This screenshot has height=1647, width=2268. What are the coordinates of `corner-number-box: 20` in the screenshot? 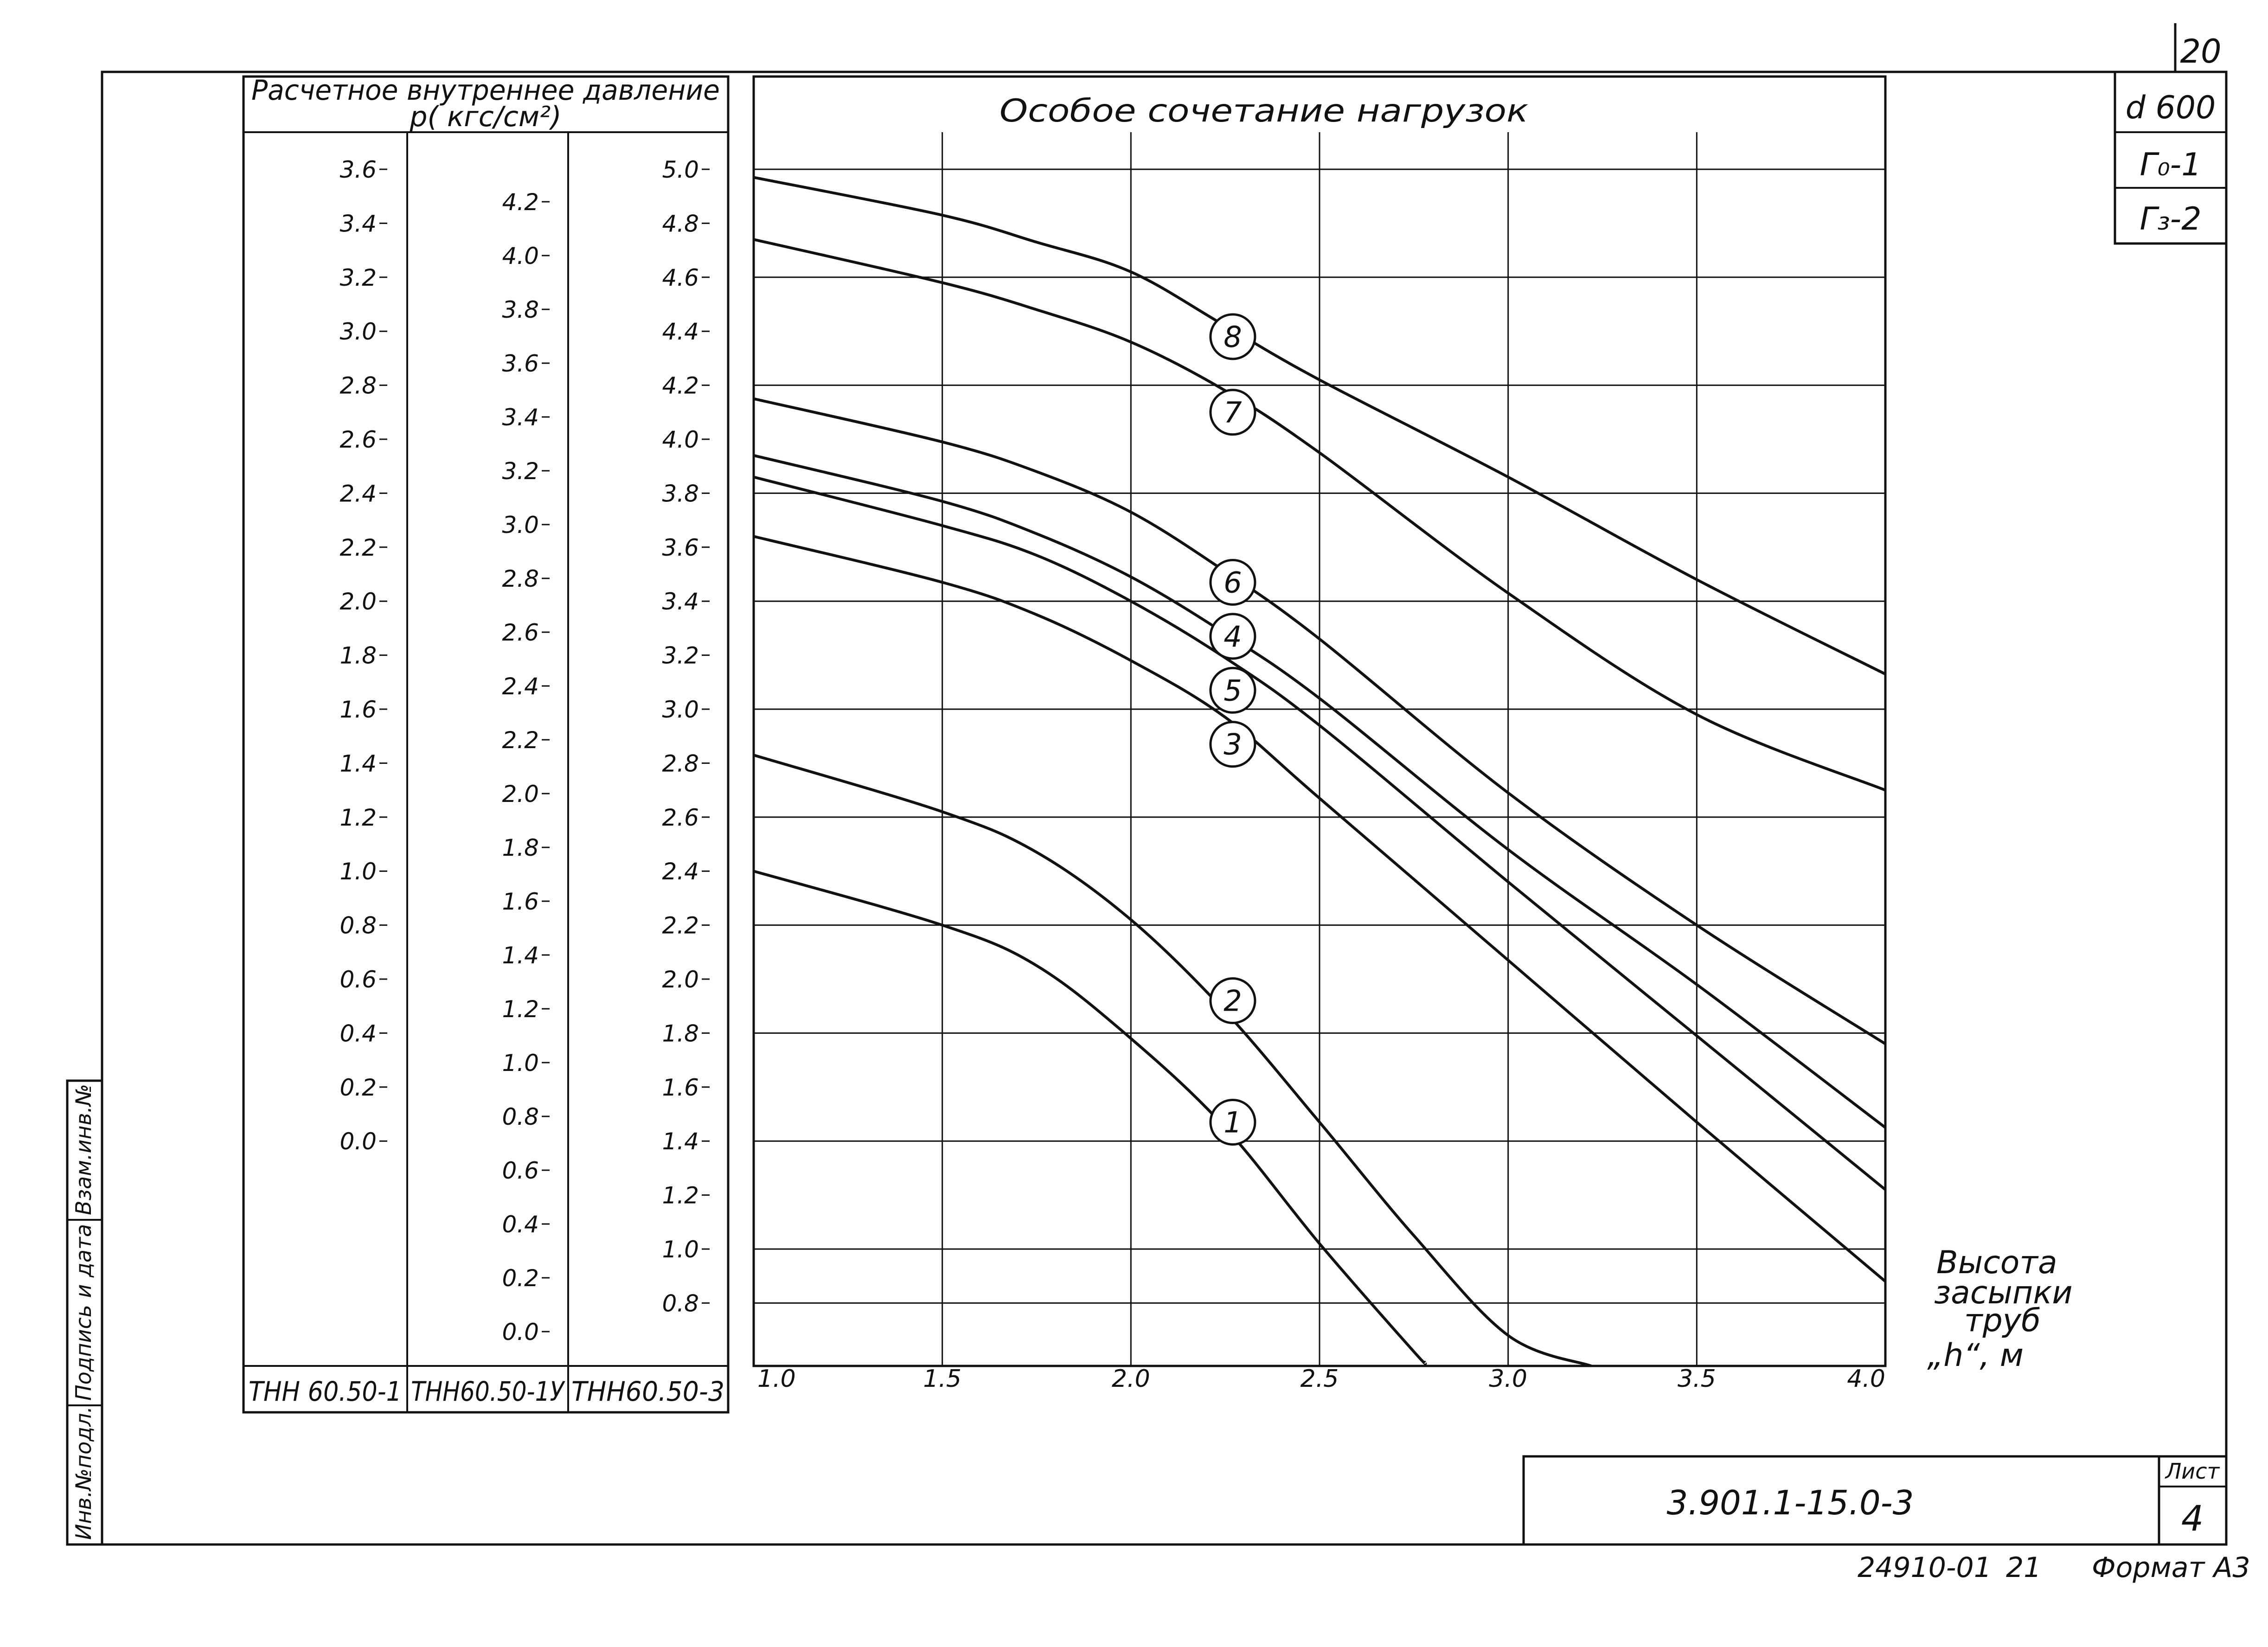 It's located at (2198, 47).